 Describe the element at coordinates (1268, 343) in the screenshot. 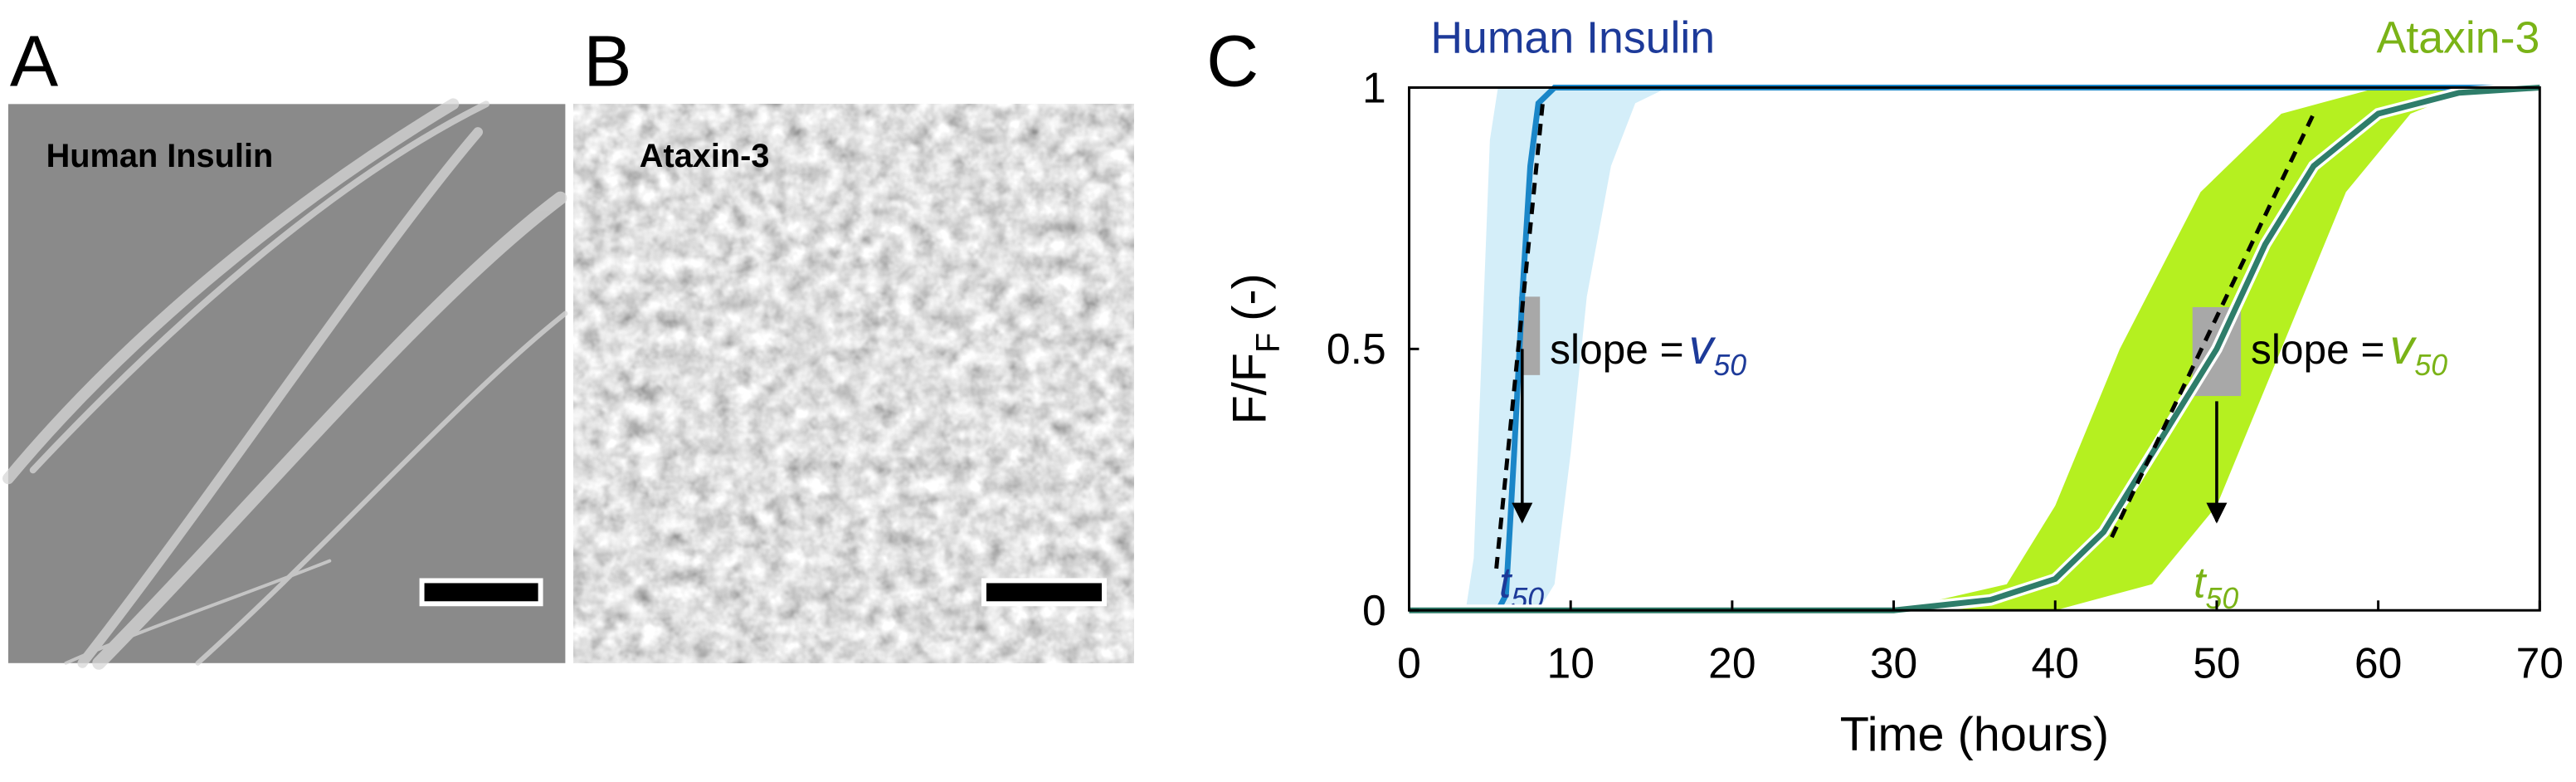

I see `y-label-sub: F` at that location.